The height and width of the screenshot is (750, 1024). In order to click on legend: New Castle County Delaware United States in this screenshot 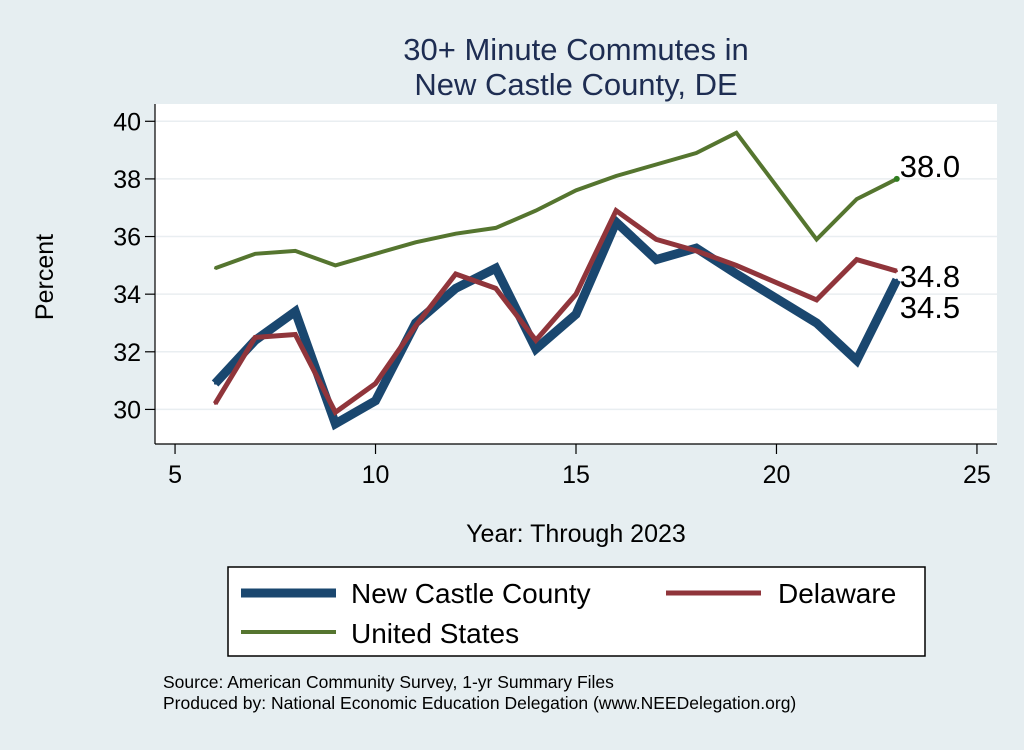, I will do `click(576, 611)`.